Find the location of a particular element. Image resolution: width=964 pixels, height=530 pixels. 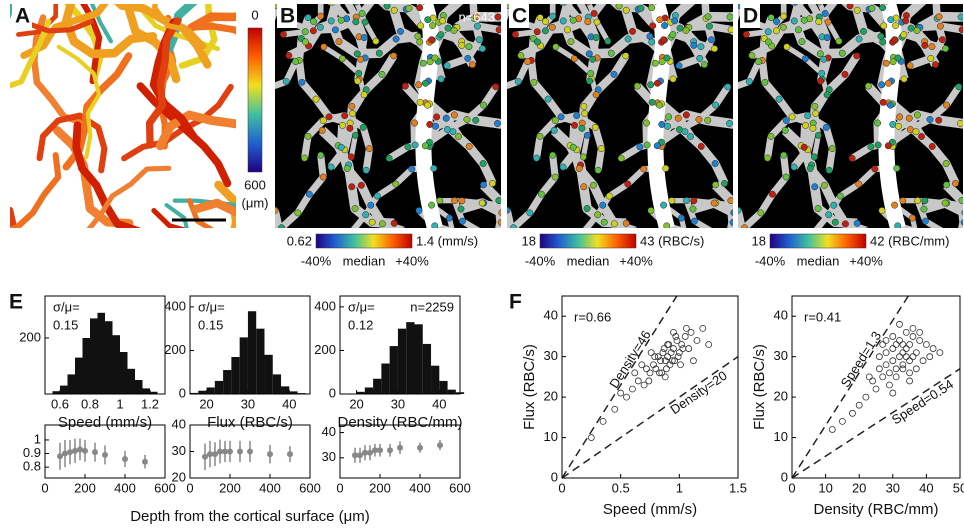

colorbar-min: 18 is located at coordinates (759, 240).